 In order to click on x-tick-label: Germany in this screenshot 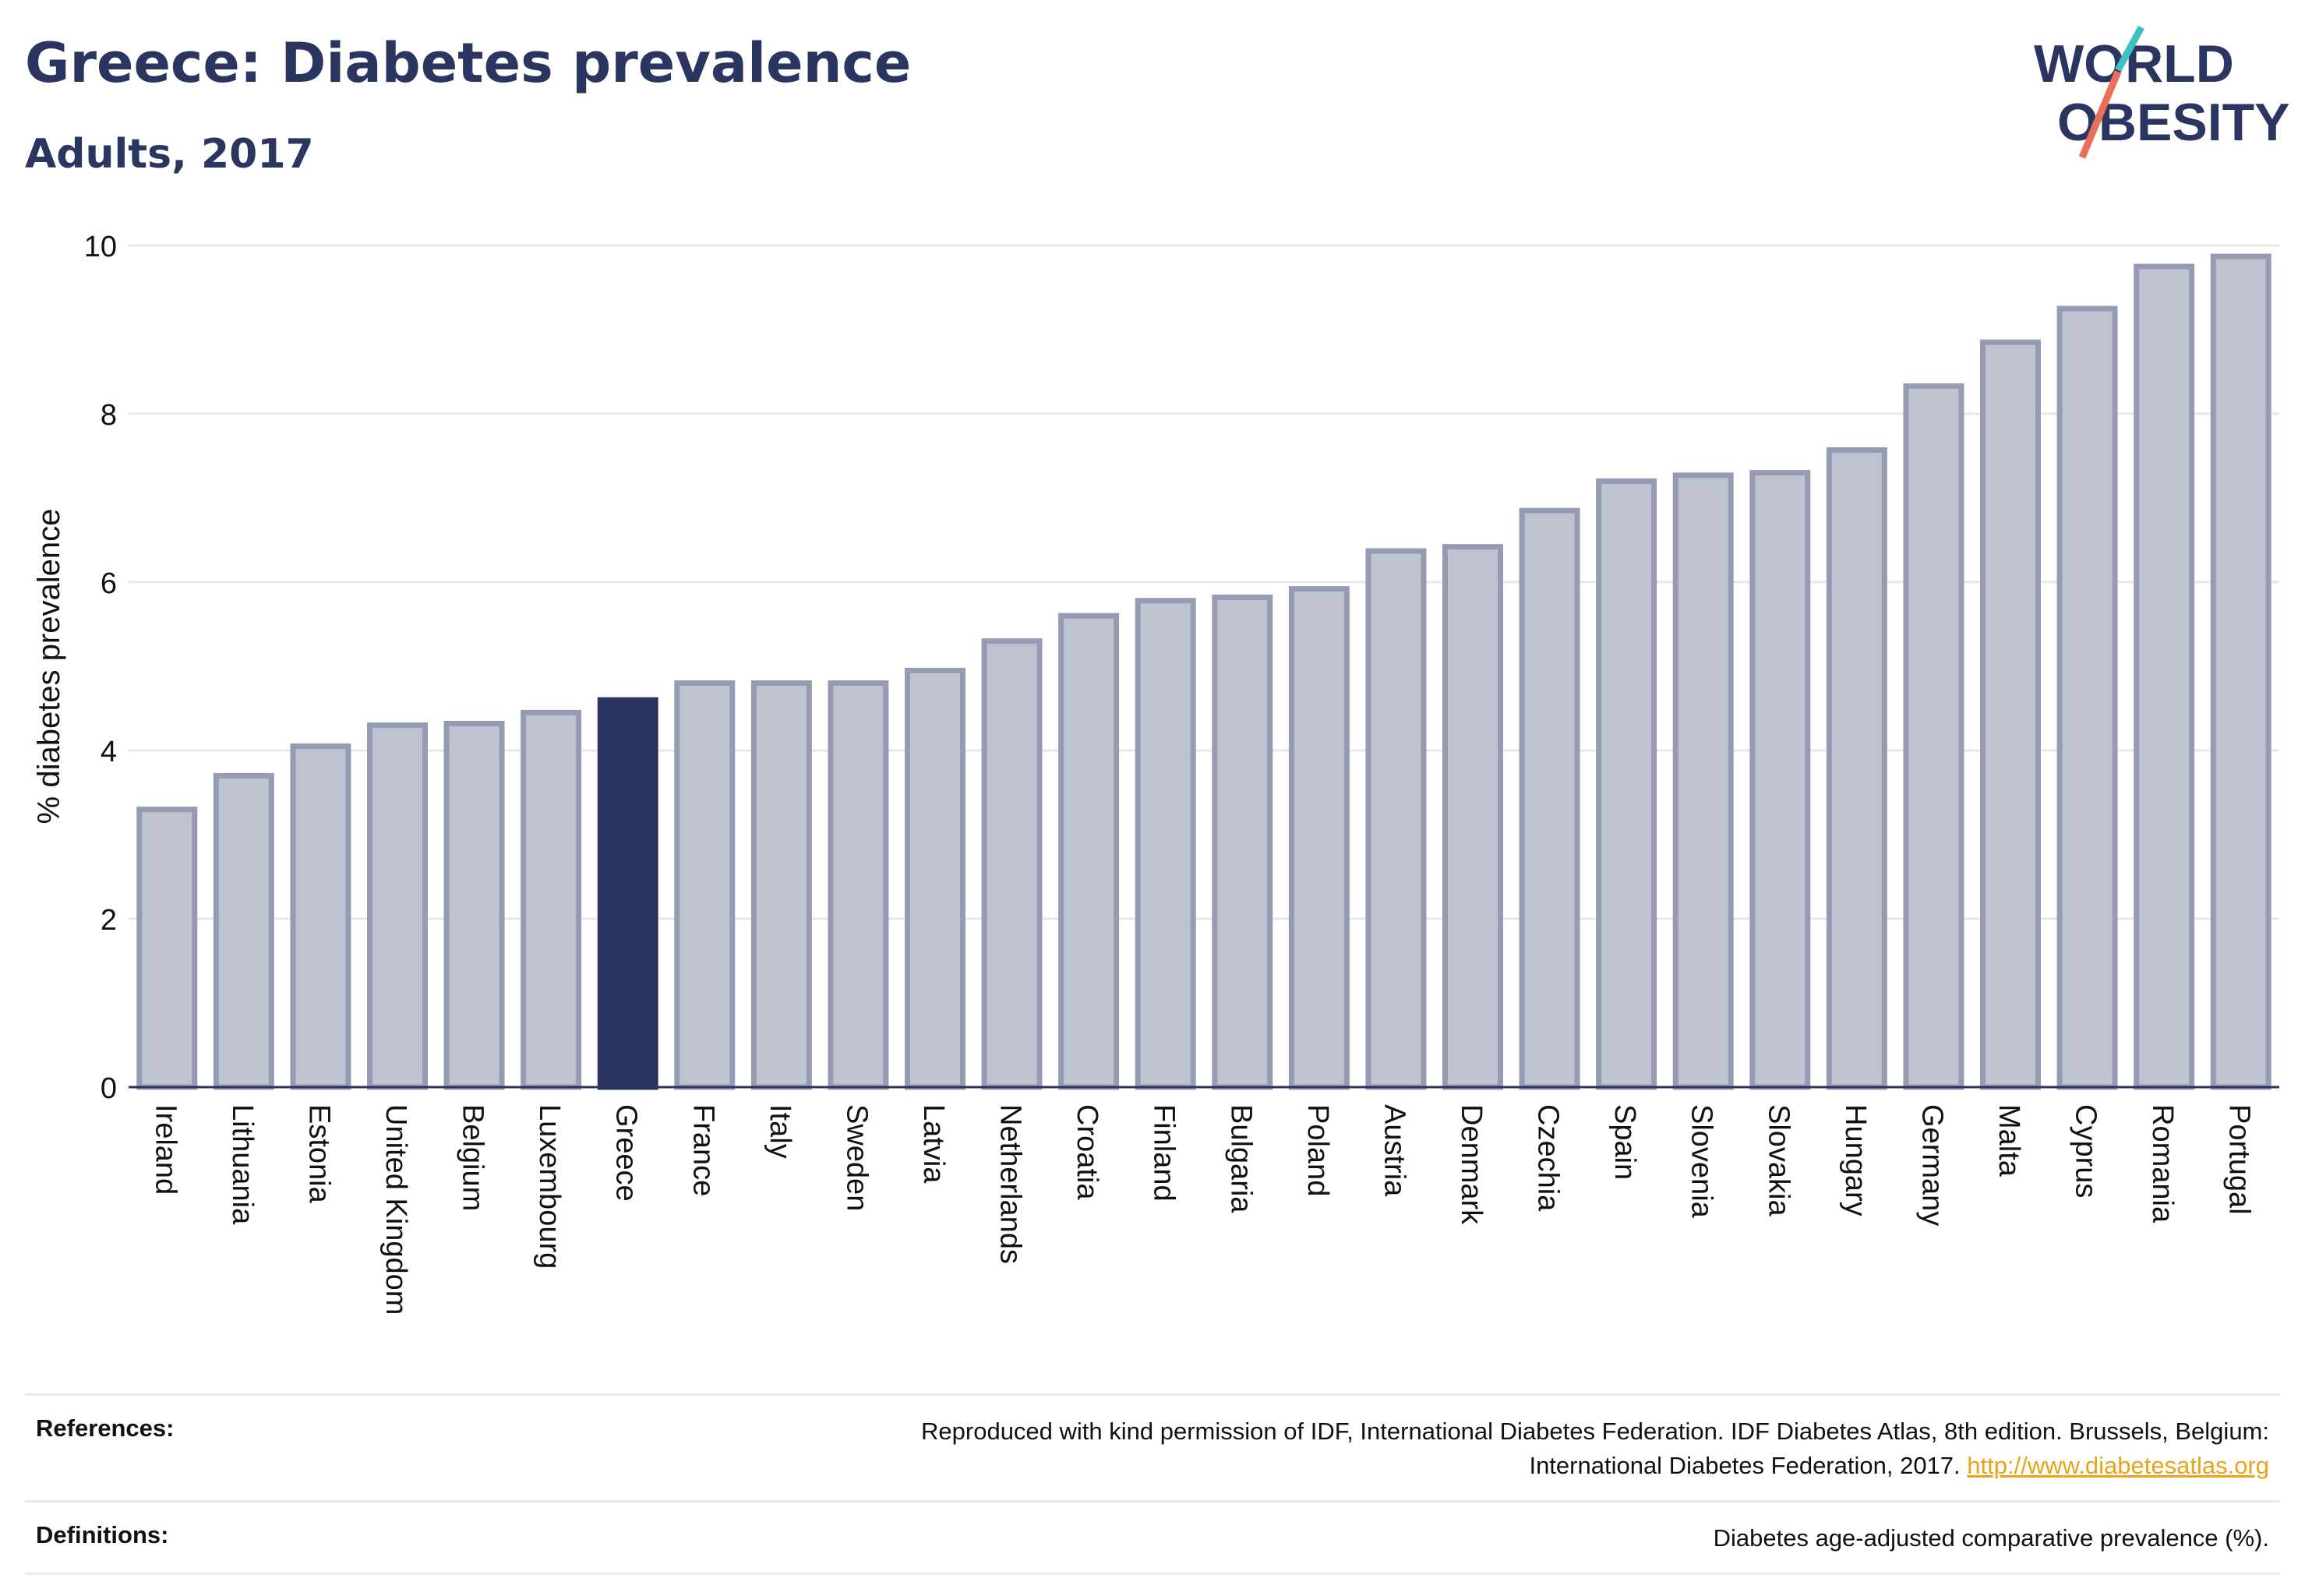, I will do `click(1932, 1165)`.